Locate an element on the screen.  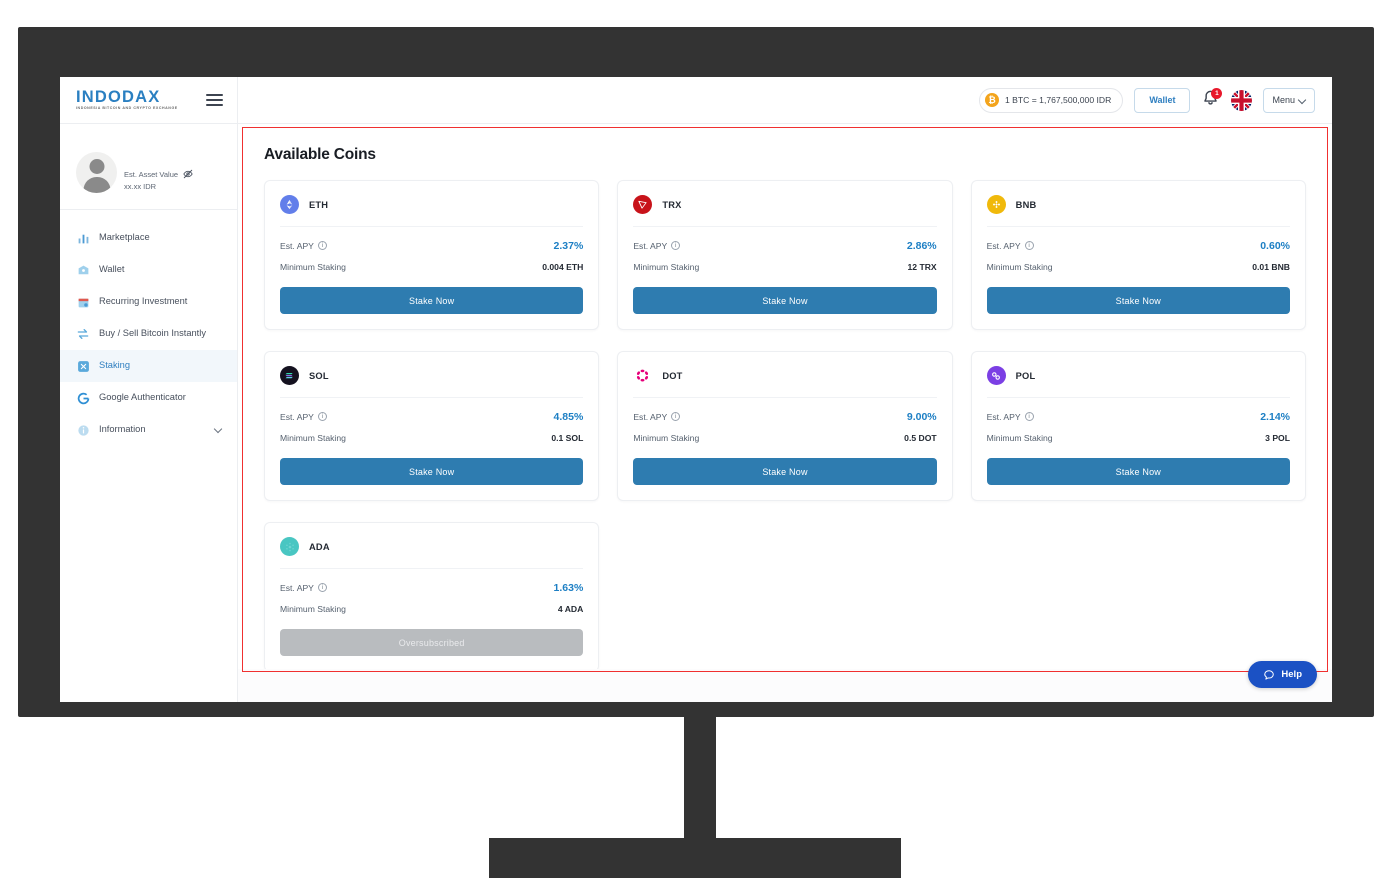
minimum-value: 4 ADA is located at coordinates (570, 608).